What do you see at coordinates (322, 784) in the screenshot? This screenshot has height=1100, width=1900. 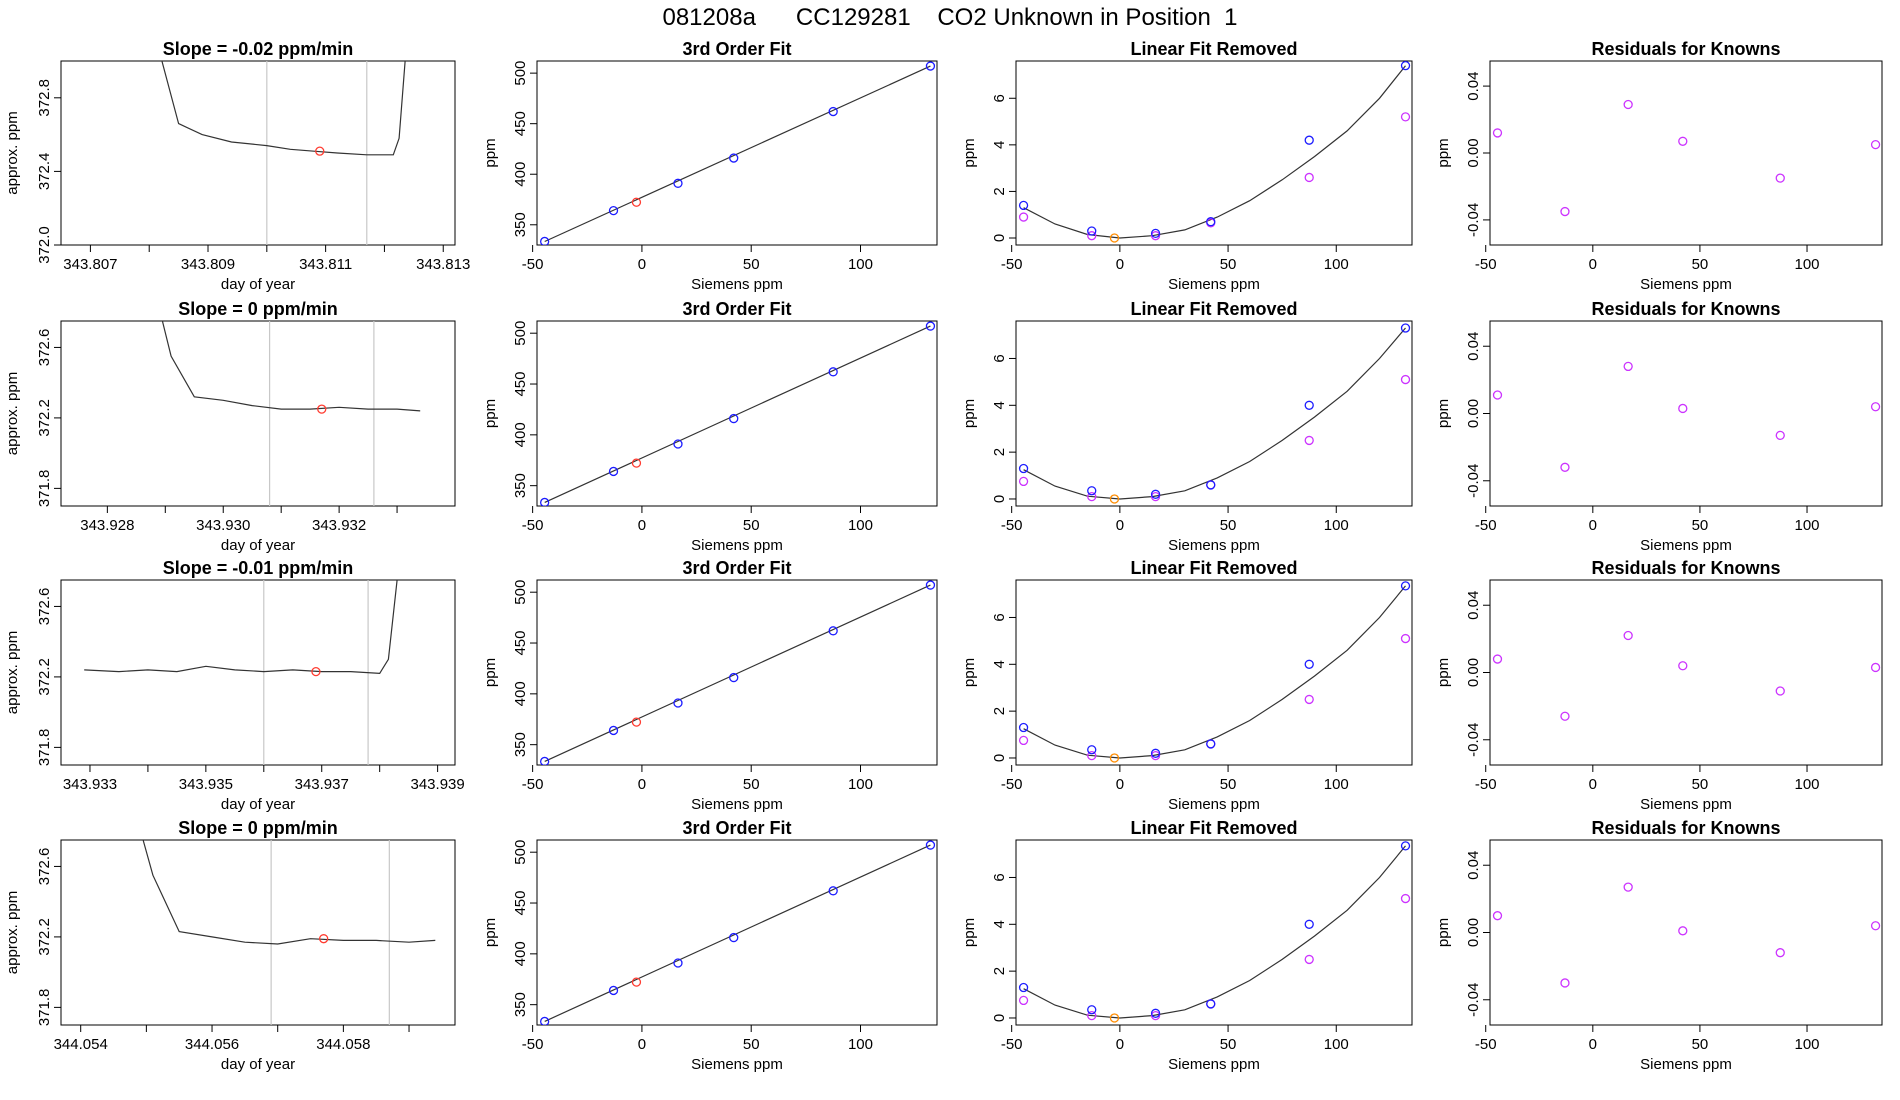 I see `x-tick-label: 343.937` at bounding box center [322, 784].